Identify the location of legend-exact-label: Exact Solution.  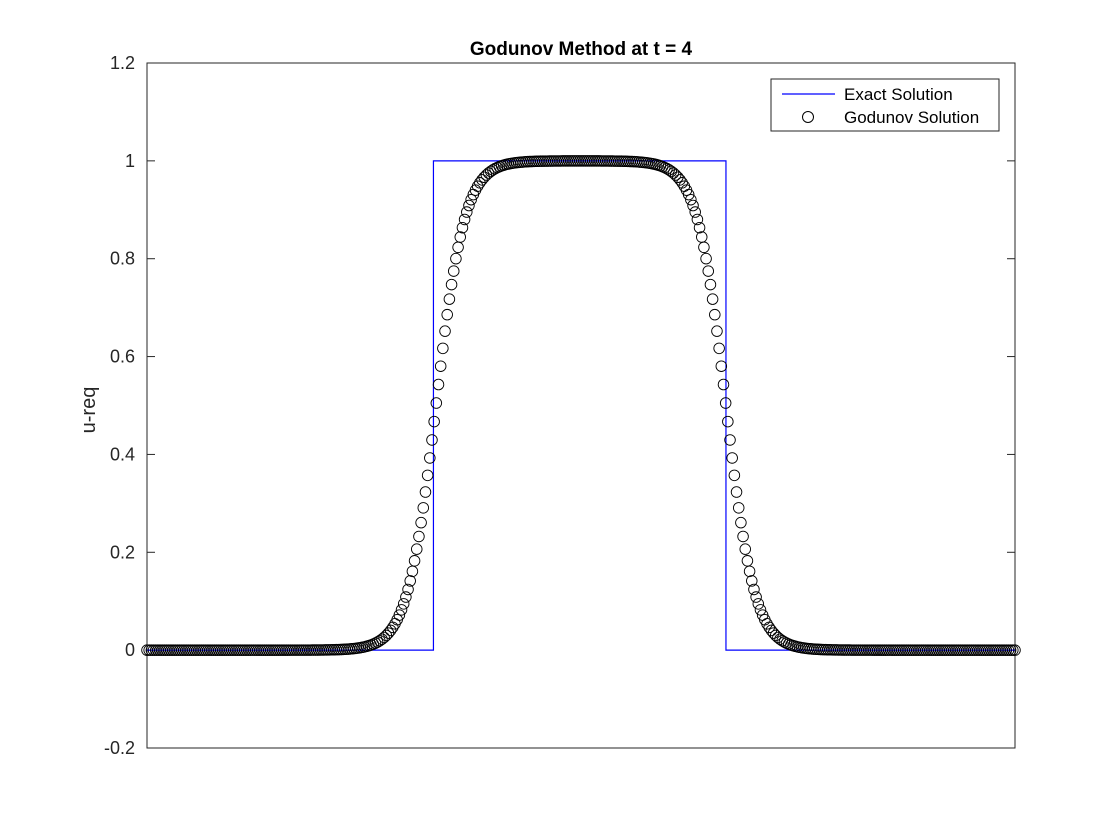
(898, 94).